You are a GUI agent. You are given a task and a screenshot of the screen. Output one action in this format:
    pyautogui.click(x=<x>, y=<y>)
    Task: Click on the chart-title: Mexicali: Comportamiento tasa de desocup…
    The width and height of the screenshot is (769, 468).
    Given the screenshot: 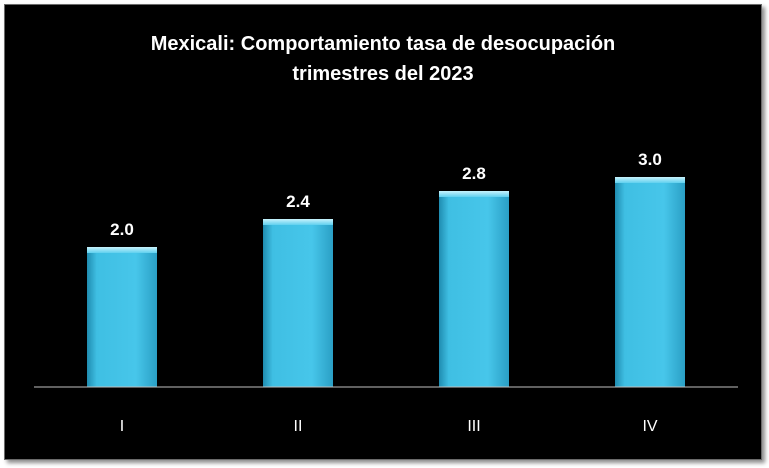 What is the action you would take?
    pyautogui.click(x=383, y=44)
    